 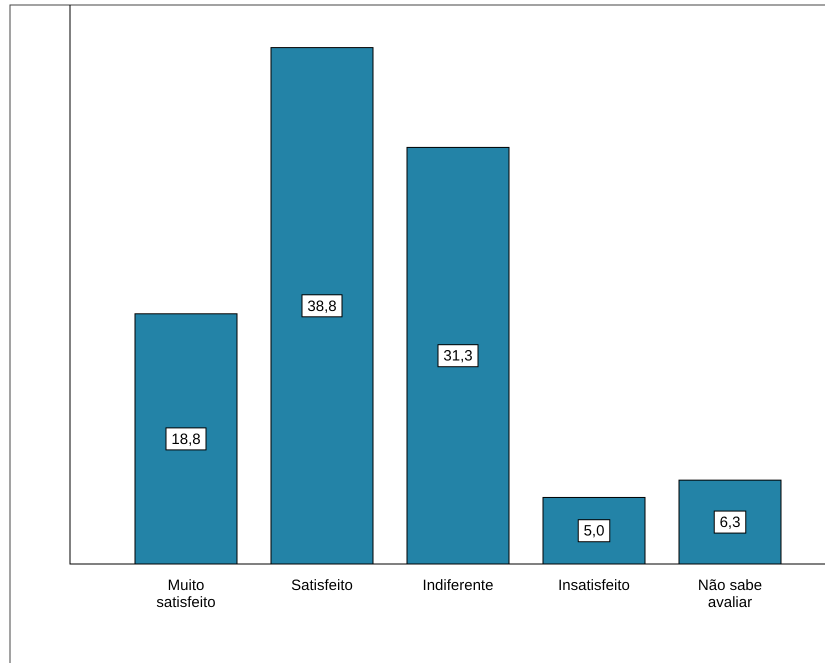 I want to click on data-label: 31,3, so click(x=458, y=356).